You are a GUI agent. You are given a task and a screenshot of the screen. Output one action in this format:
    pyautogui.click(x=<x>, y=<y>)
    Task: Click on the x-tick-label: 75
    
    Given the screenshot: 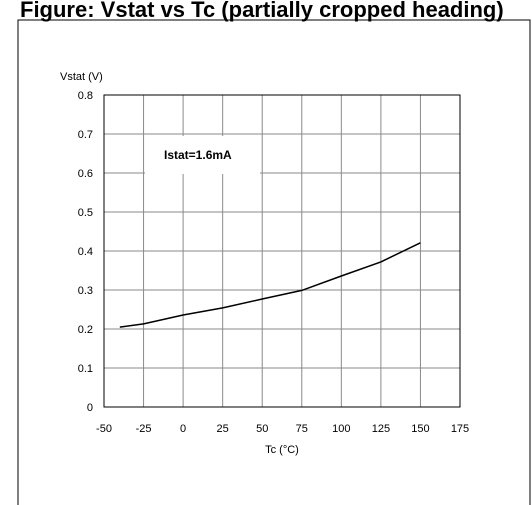 What is the action you would take?
    pyautogui.click(x=302, y=429)
    